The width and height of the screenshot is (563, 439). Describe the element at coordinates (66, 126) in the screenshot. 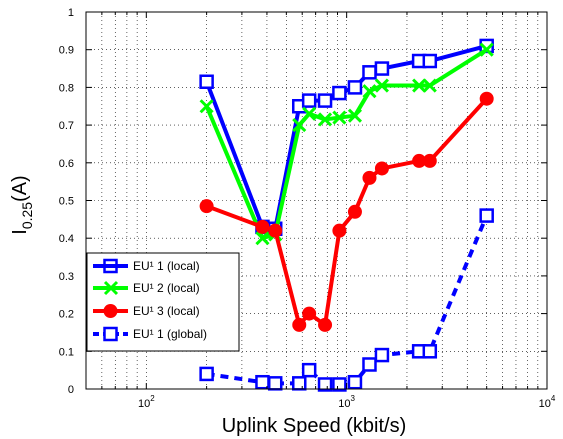

I see `y-tick-label: 0.7` at that location.